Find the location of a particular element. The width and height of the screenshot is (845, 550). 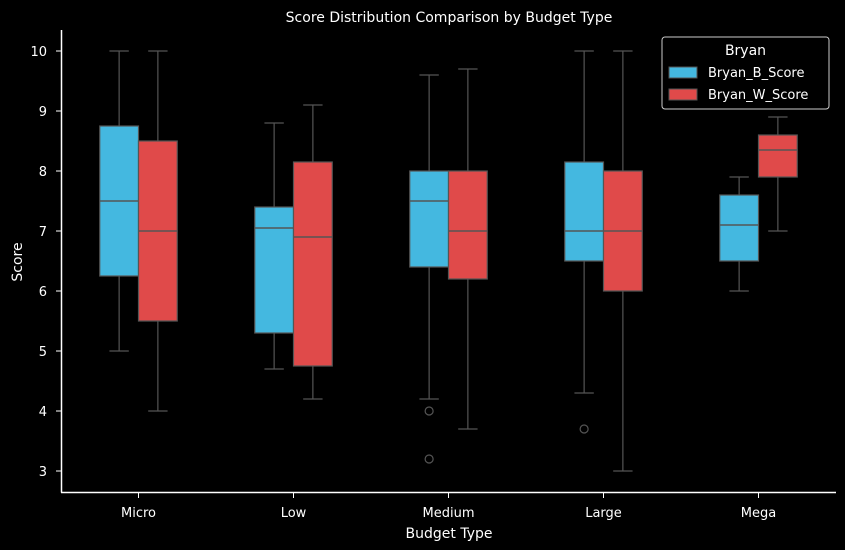

x-tick-label: Medium is located at coordinates (449, 513).